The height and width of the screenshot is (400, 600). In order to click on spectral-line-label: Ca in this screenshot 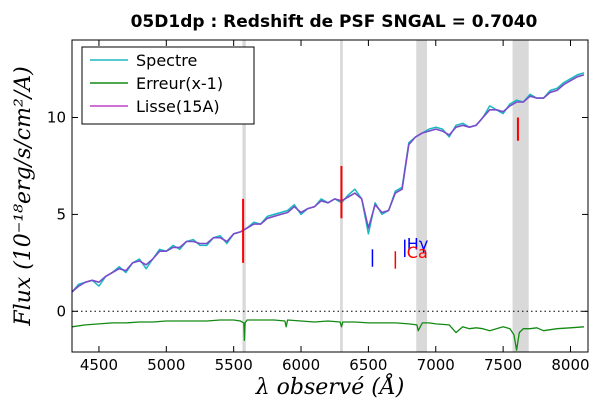, I will do `click(417, 252)`.